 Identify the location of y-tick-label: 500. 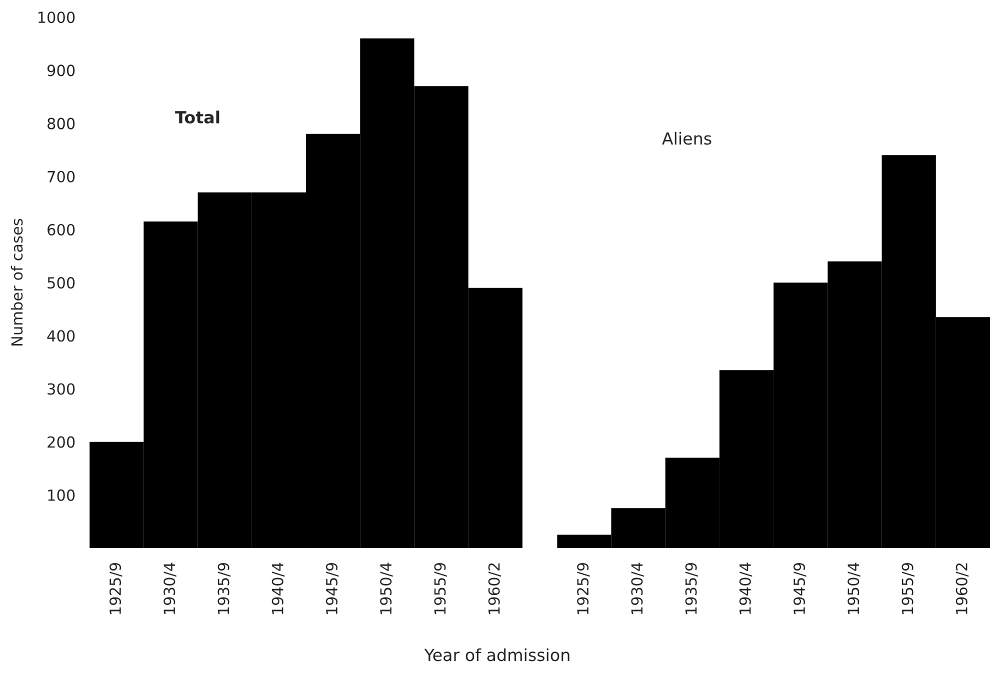
(61, 283).